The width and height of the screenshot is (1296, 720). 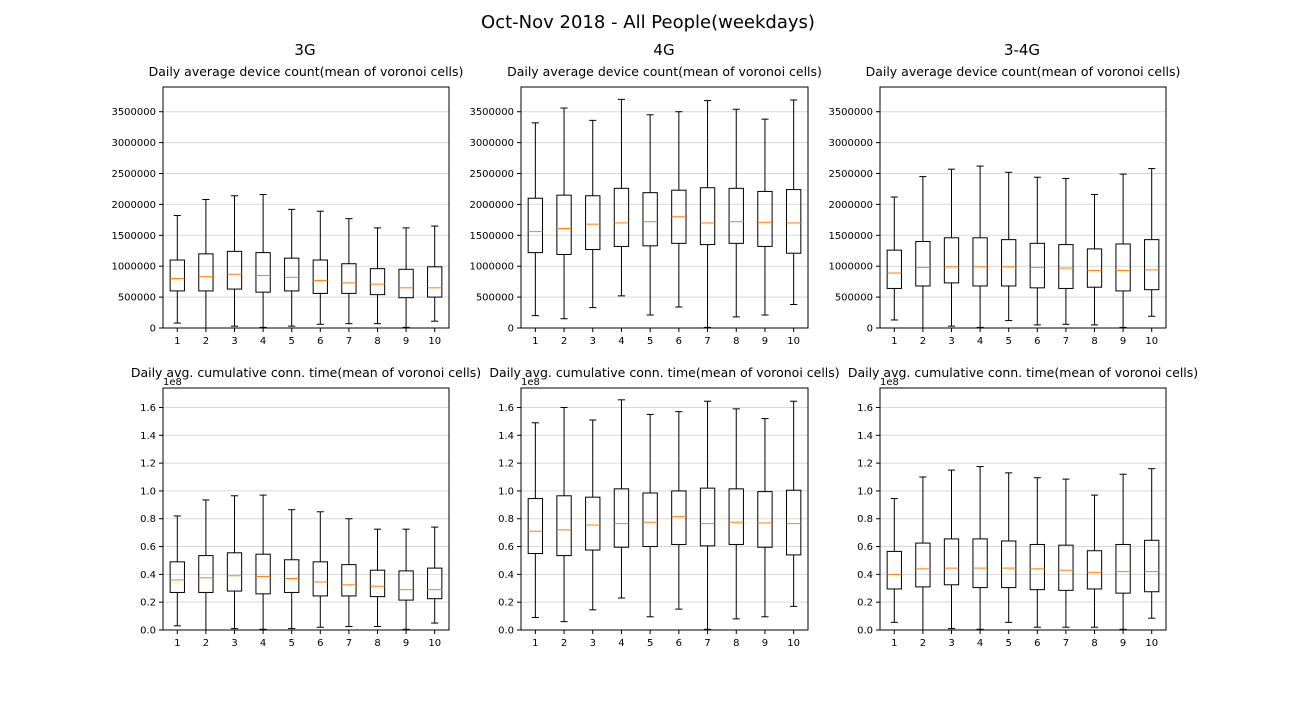 What do you see at coordinates (865, 464) in the screenshot?
I see `y-tick-label: 1.2` at bounding box center [865, 464].